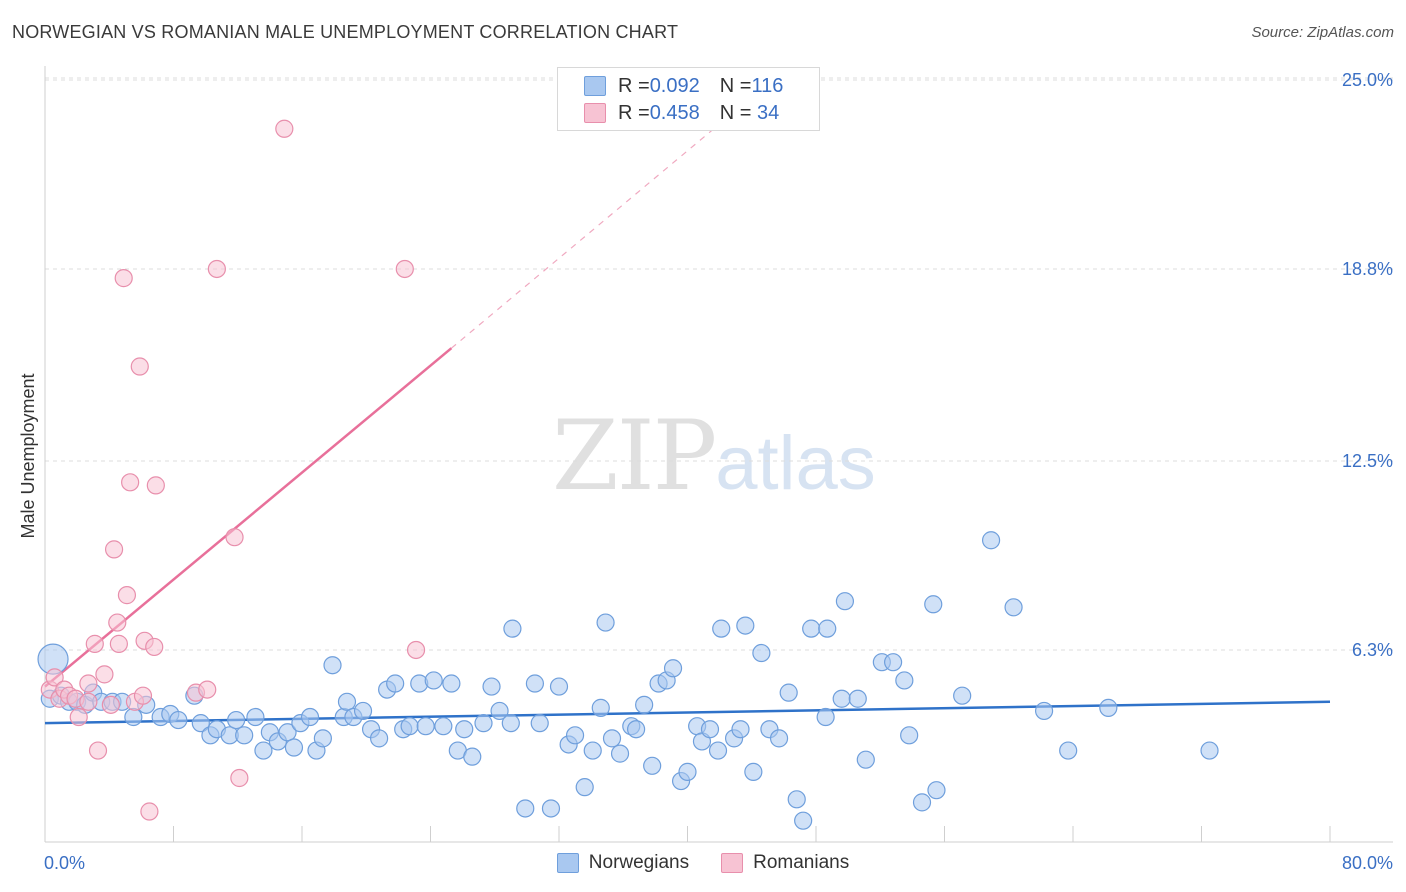 This screenshot has height=892, width=1406. I want to click on stats-legend: R = 0.092 N = 116 R = 0.458 N = 34, so click(688, 99).